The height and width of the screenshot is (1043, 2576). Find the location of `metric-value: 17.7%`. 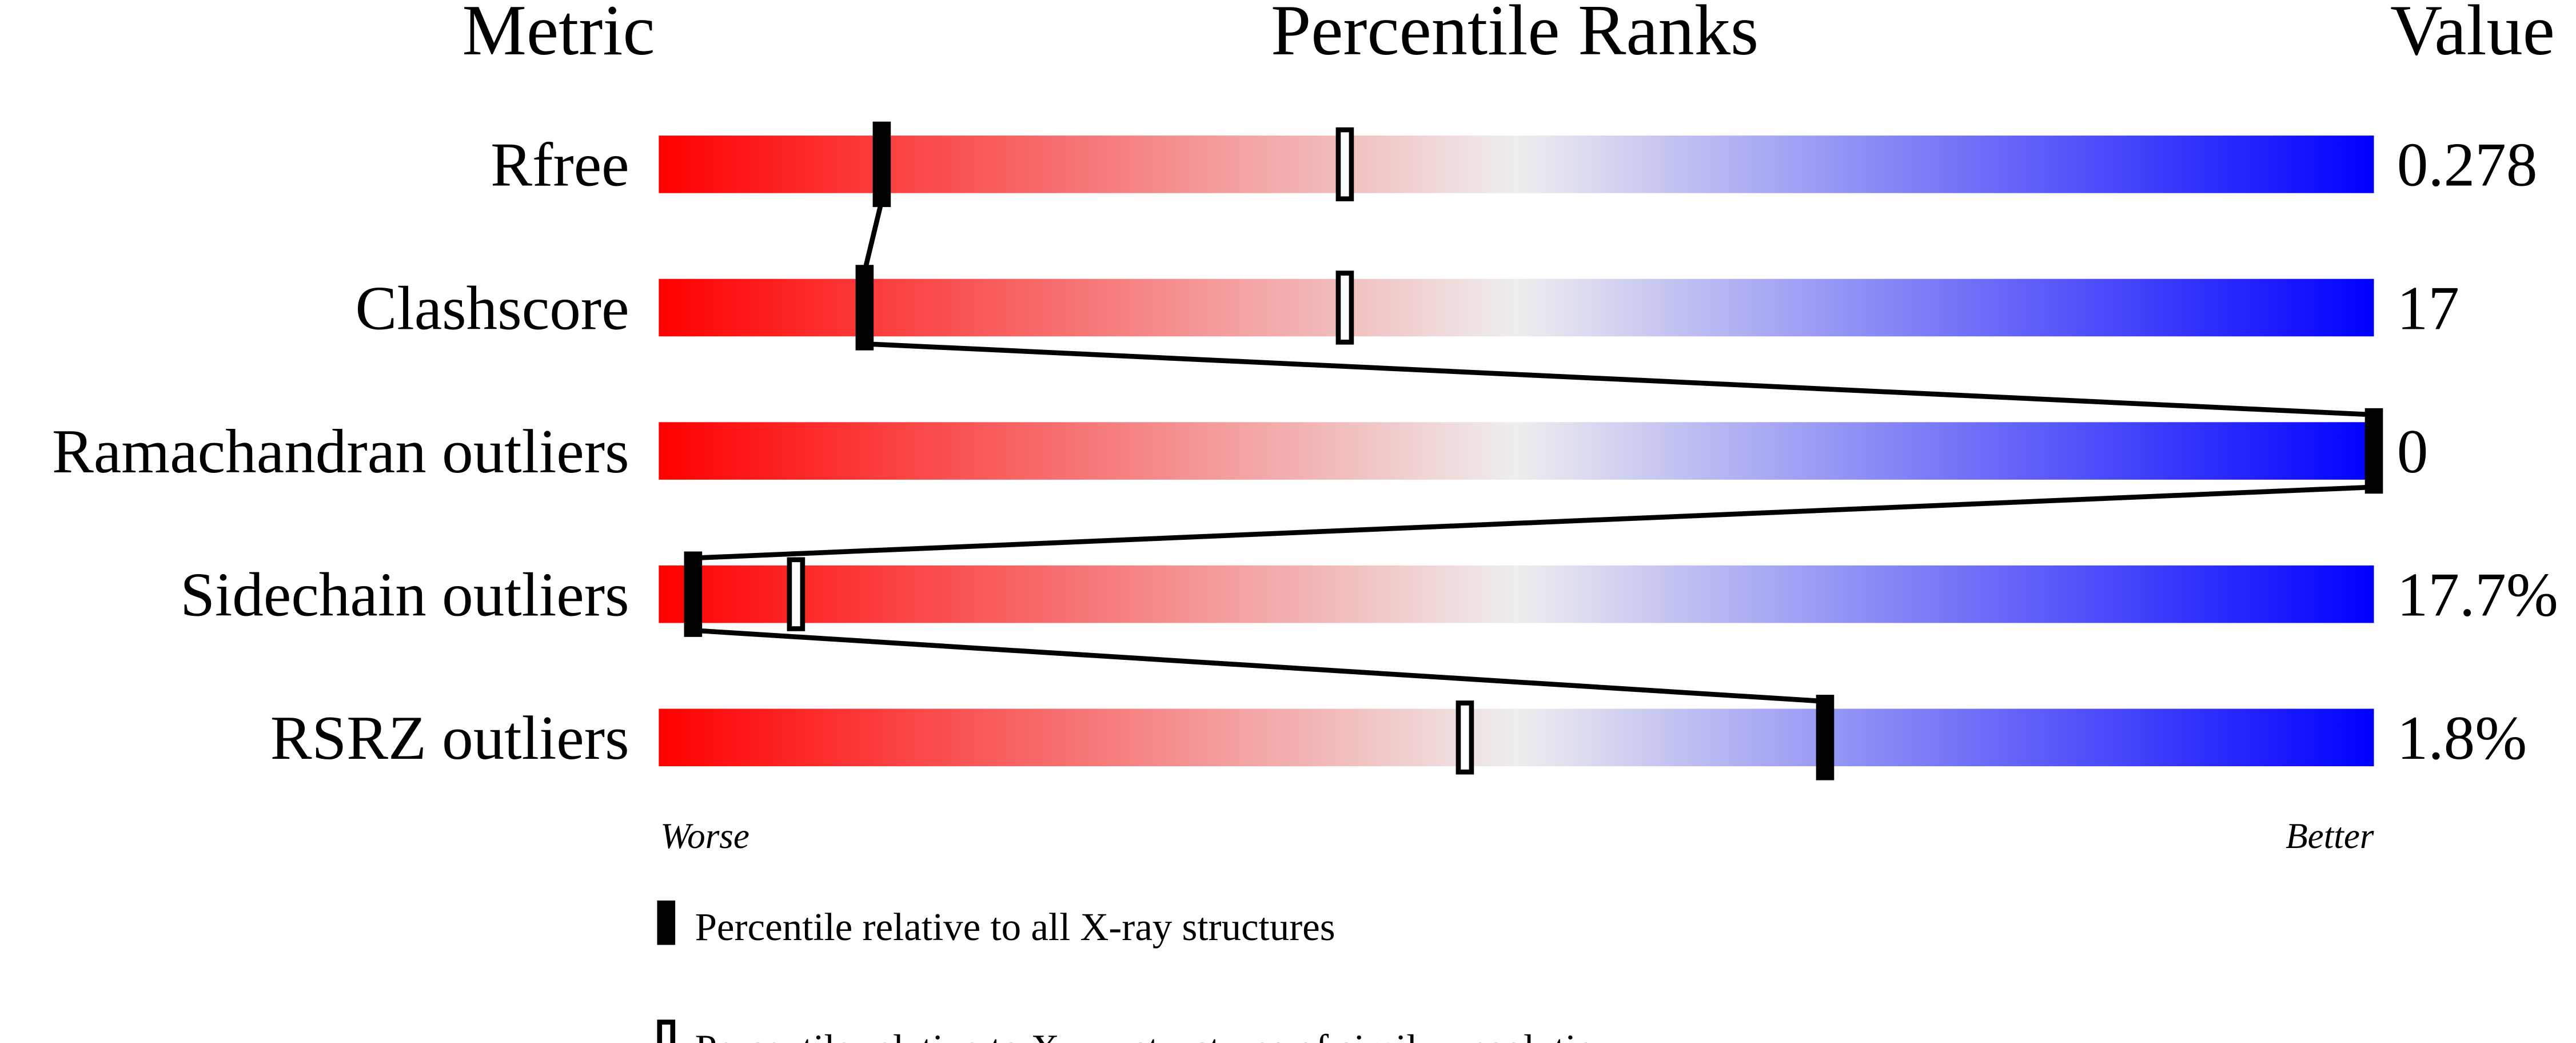

metric-value: 17.7% is located at coordinates (2477, 595).